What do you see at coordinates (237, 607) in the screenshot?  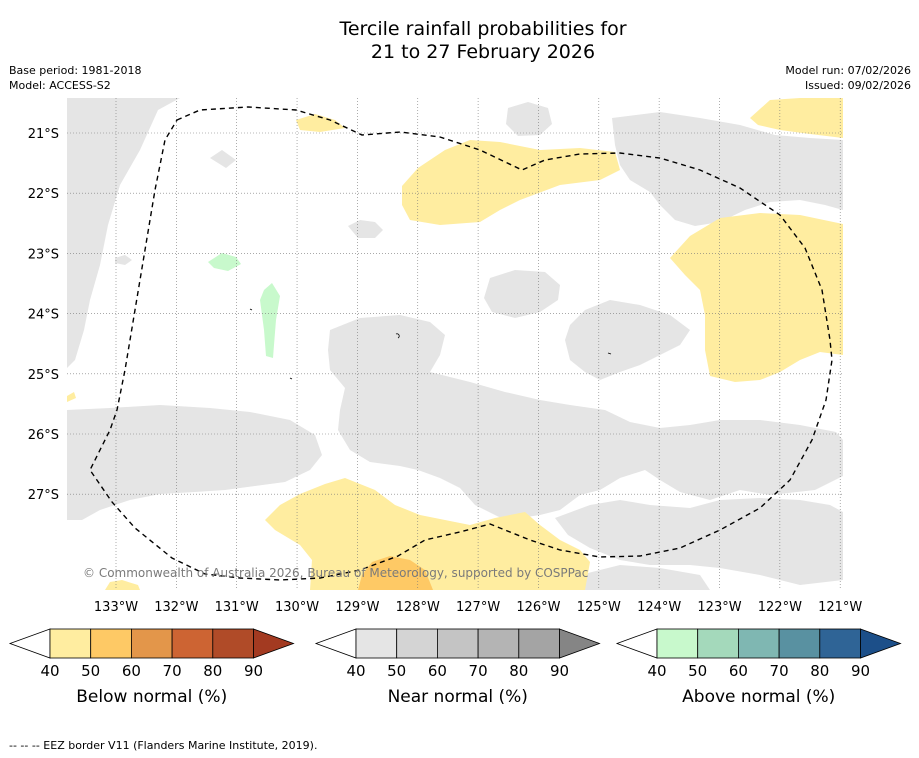 I see `longitude-label: 131°W` at bounding box center [237, 607].